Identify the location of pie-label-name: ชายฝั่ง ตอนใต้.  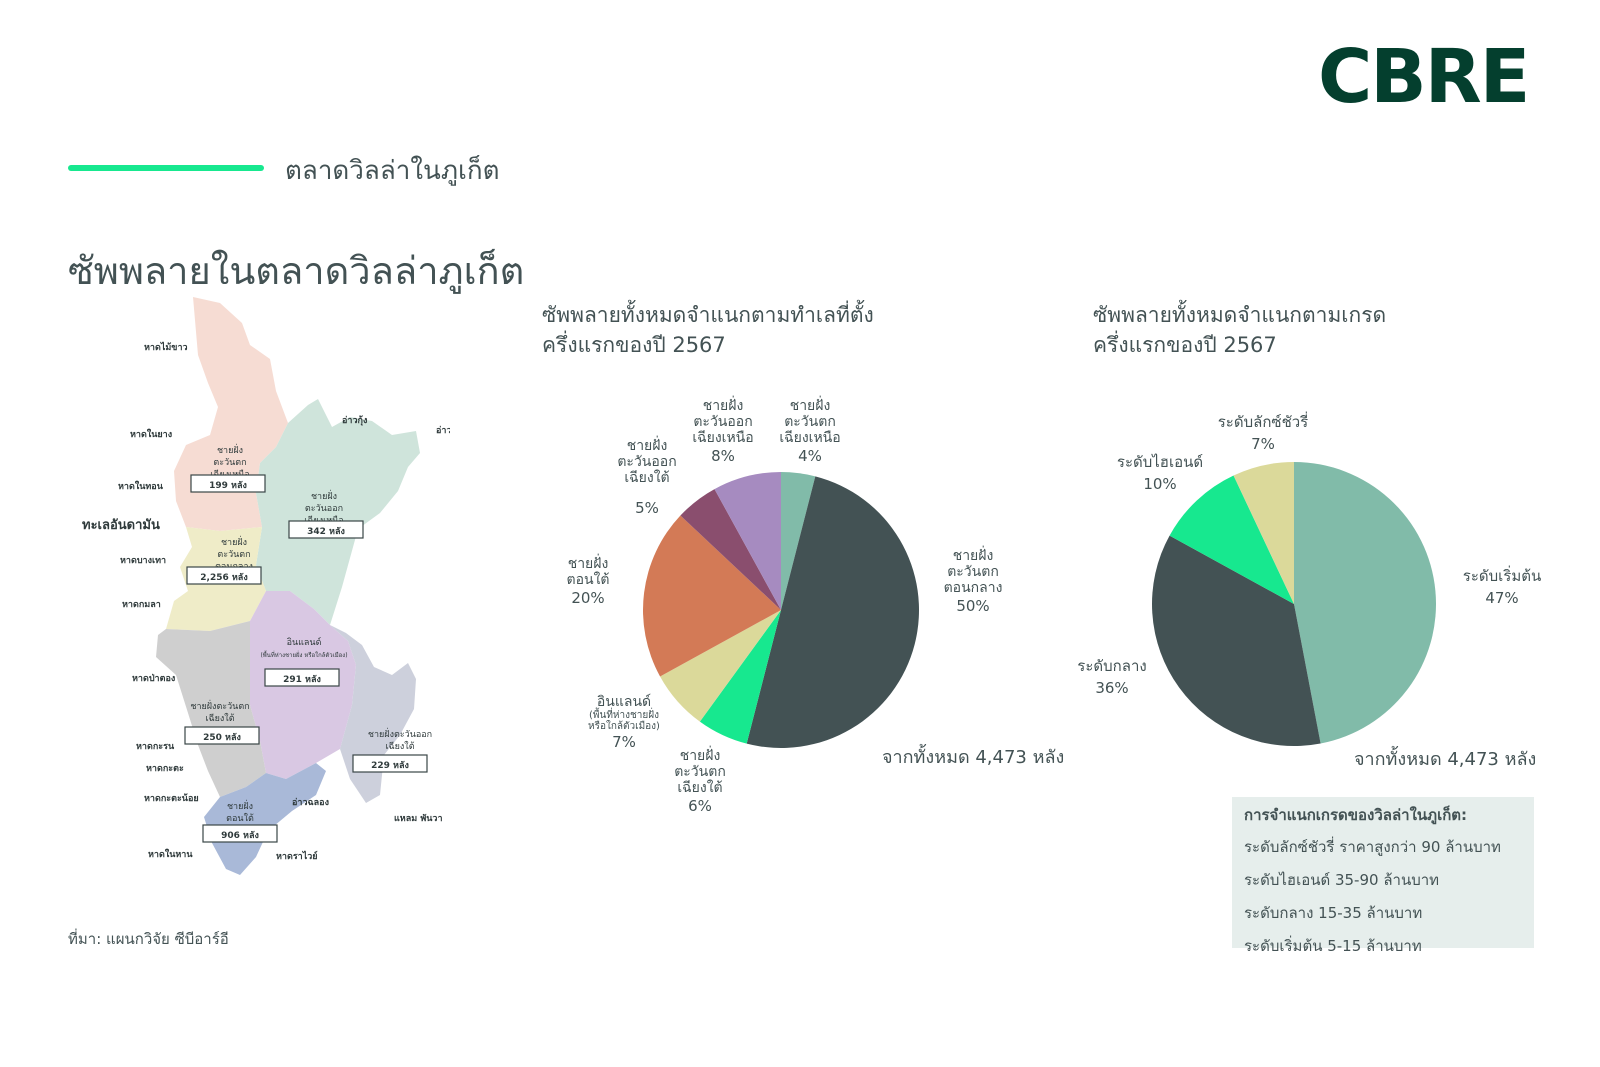
(588, 572).